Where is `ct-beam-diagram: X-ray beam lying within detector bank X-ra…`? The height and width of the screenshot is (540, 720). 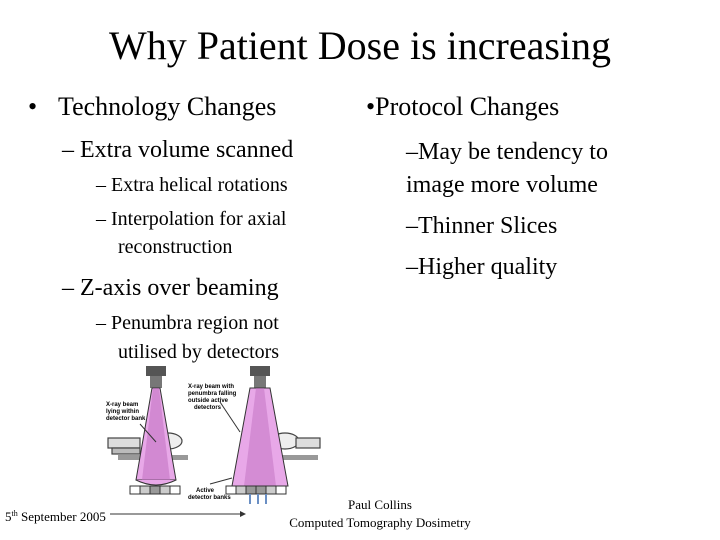 ct-beam-diagram: X-ray beam lying within detector bank X-ra… is located at coordinates (213, 441).